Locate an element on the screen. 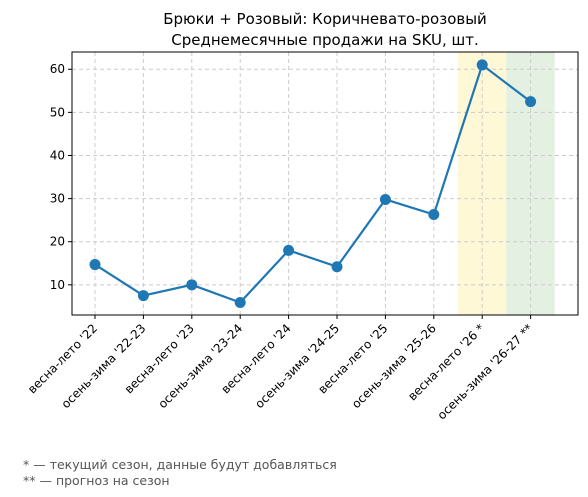 The height and width of the screenshot is (497, 588). y-tick-label: 50 is located at coordinates (57, 112).